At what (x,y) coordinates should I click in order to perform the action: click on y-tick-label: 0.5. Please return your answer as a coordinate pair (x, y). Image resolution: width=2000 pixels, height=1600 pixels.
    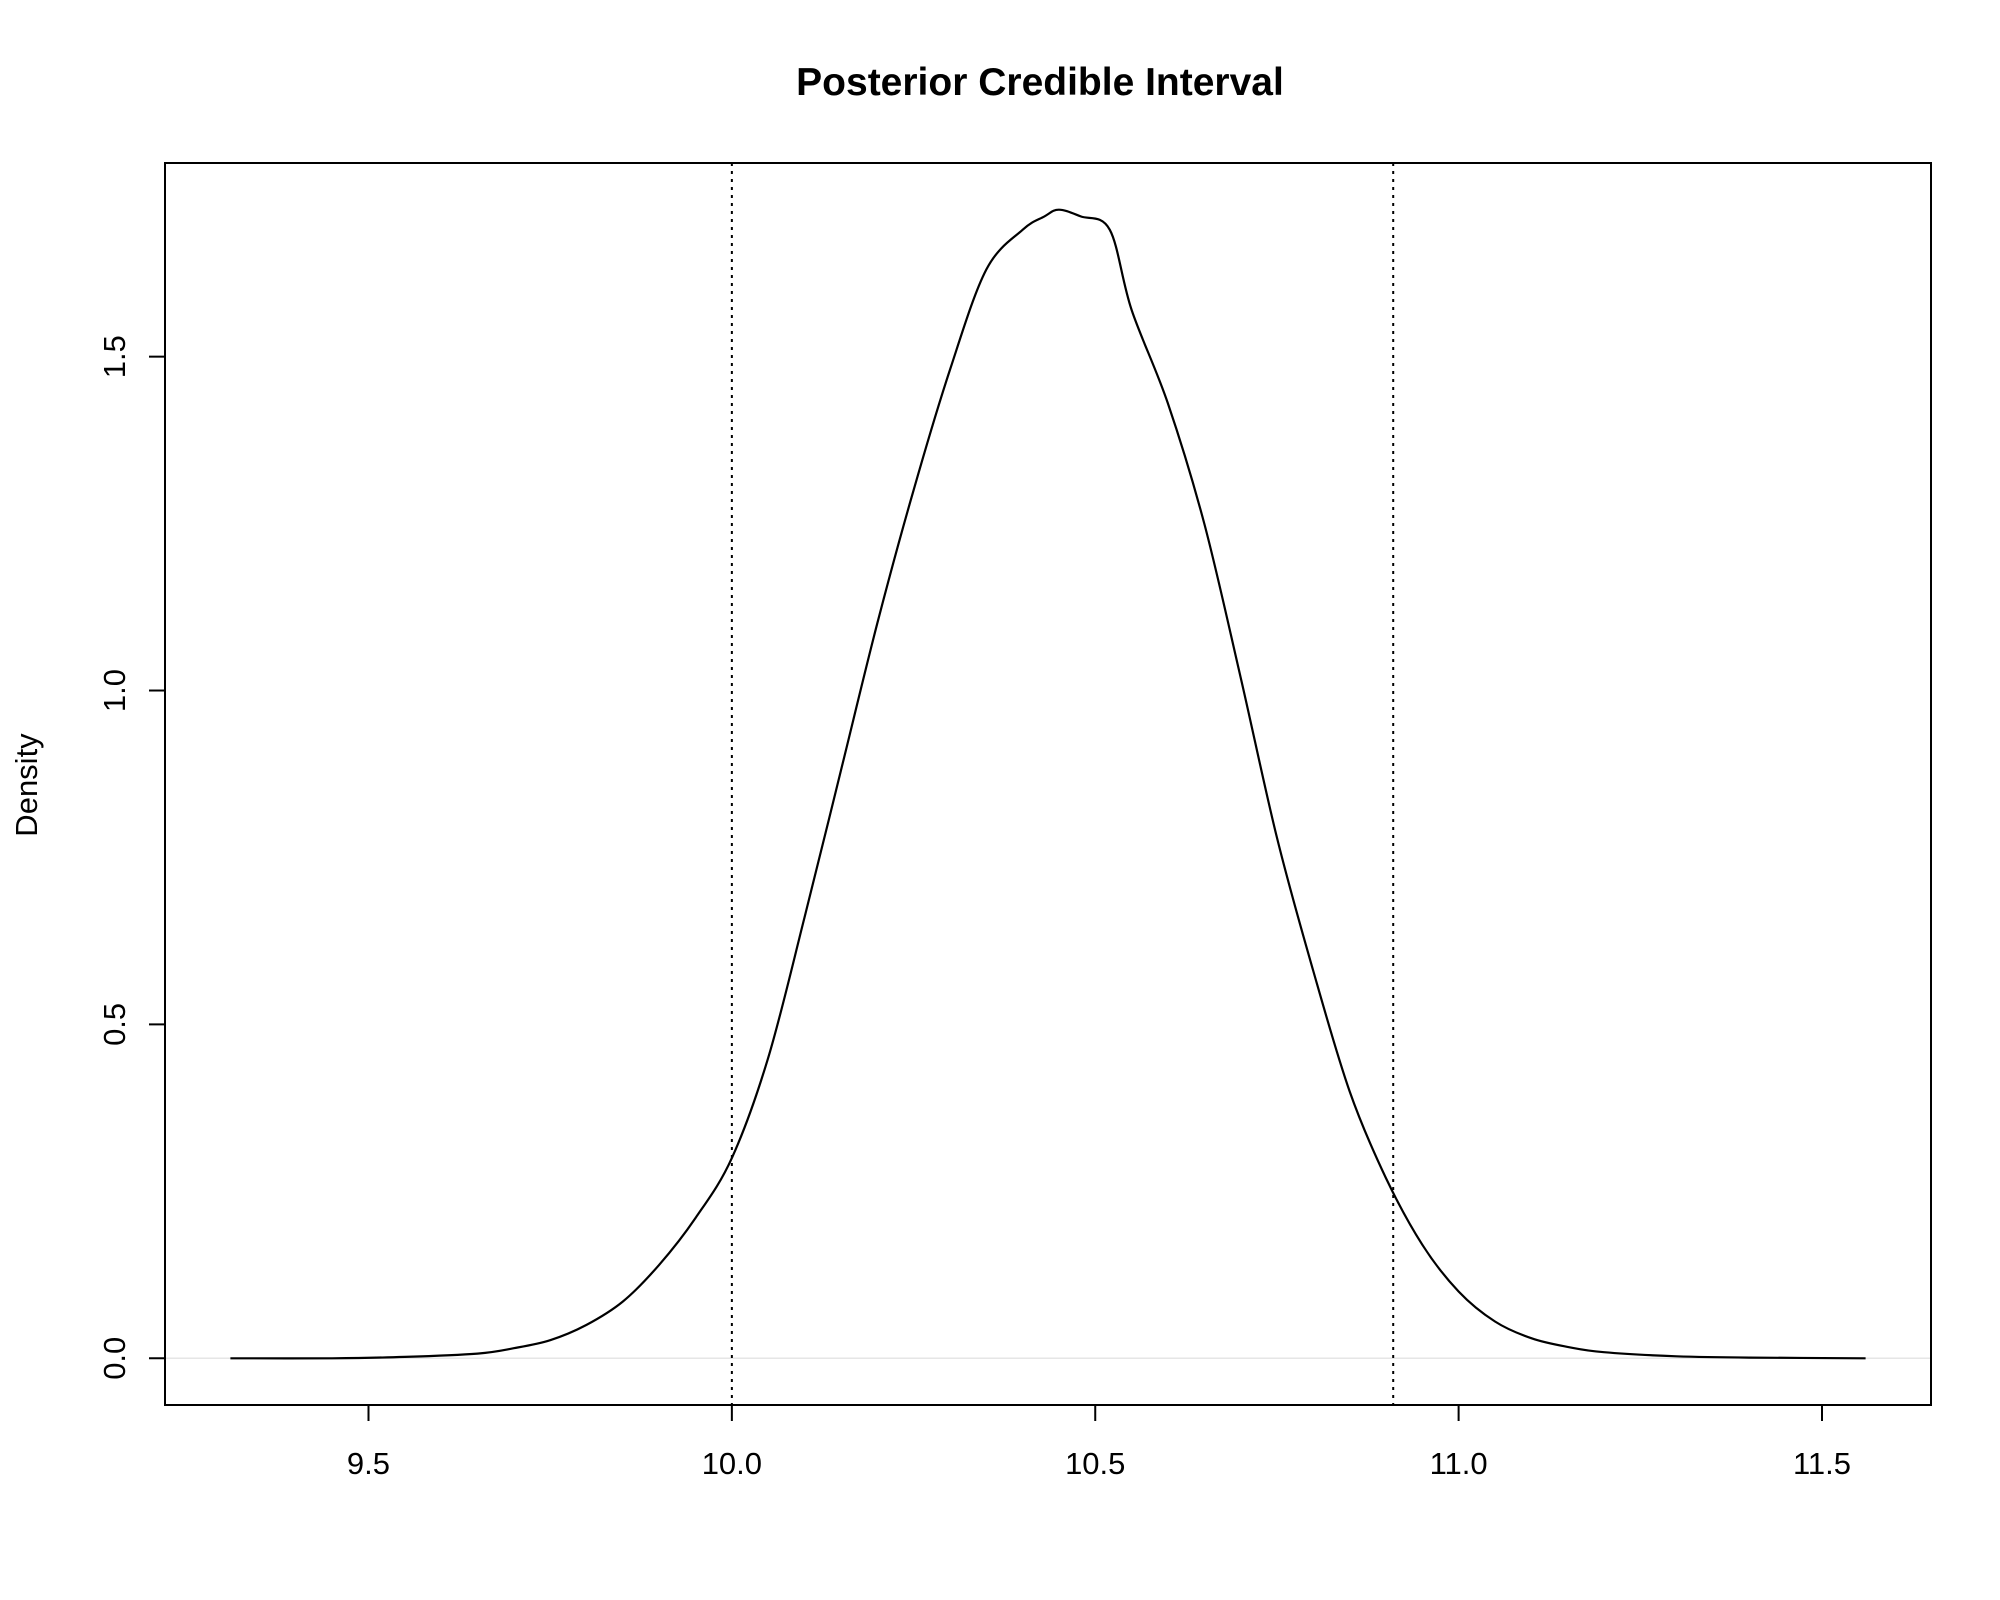
    Looking at the image, I should click on (114, 1024).